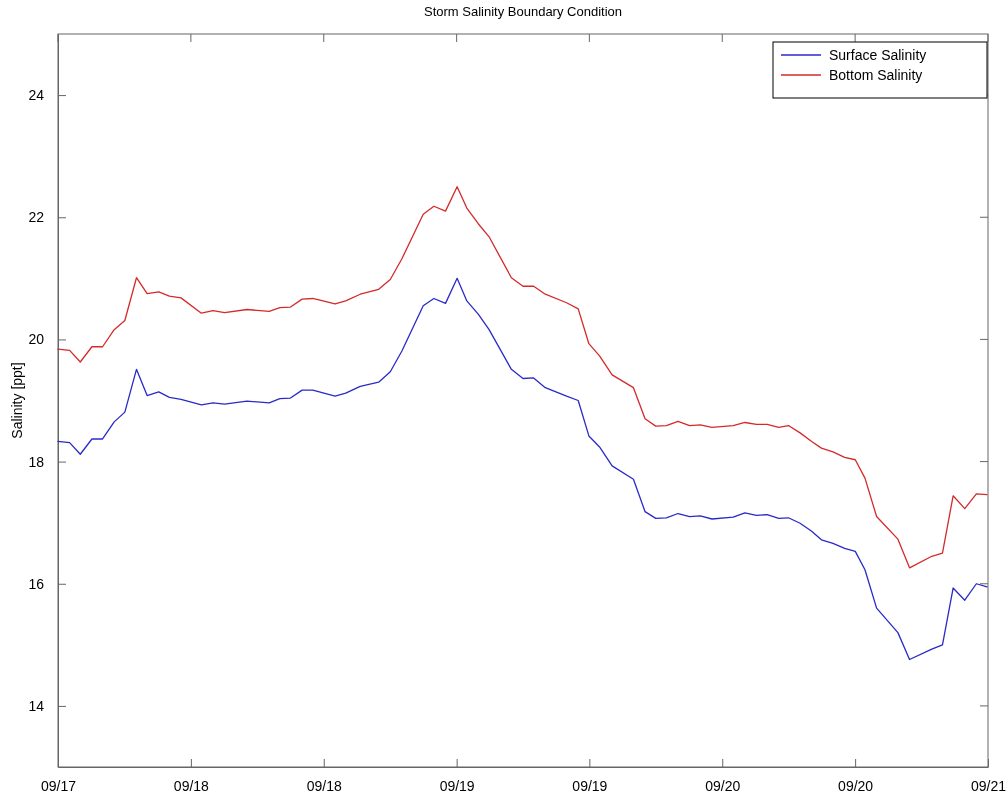 This screenshot has width=1008, height=794. I want to click on chart-title: Storm Salinity Boundary Condition, so click(523, 11).